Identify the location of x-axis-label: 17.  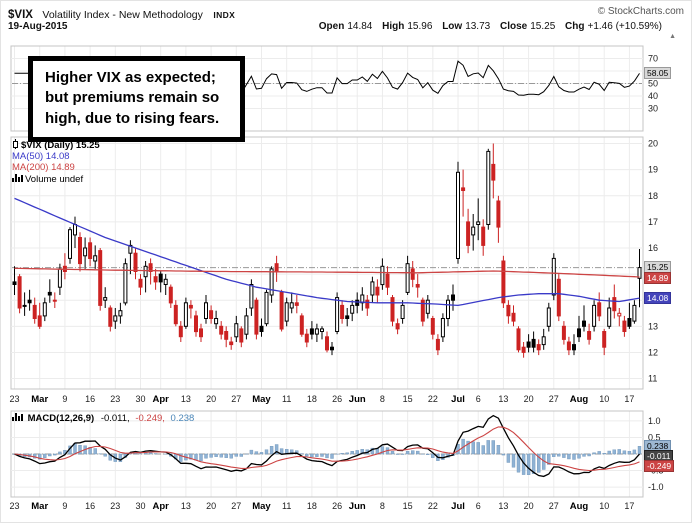
(629, 506).